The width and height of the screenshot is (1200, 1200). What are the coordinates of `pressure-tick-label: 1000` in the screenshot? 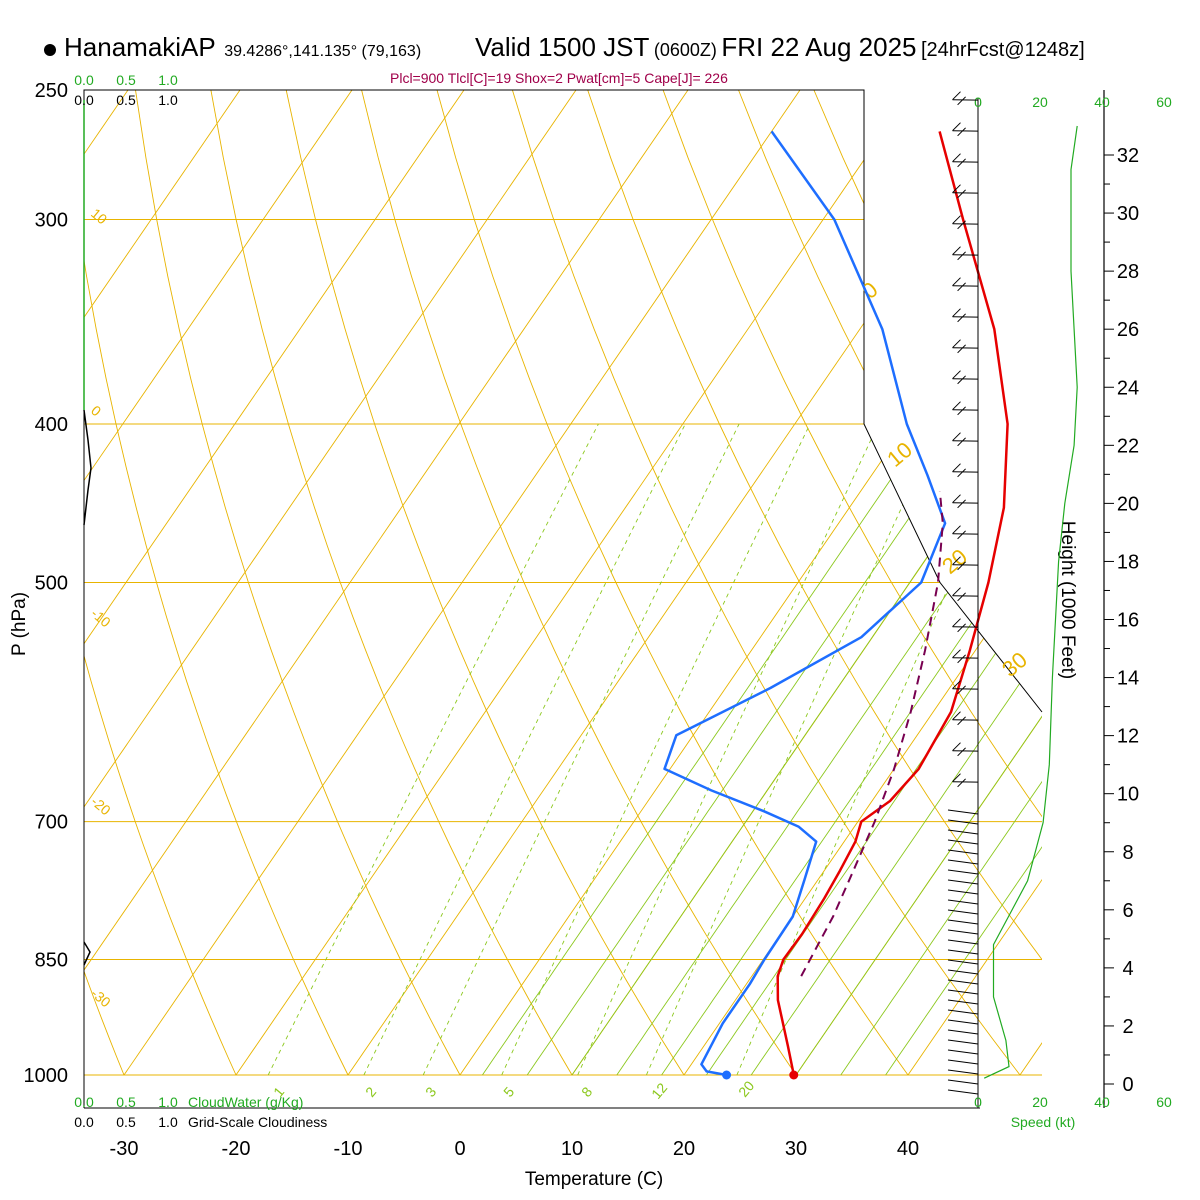 It's located at (46, 1076).